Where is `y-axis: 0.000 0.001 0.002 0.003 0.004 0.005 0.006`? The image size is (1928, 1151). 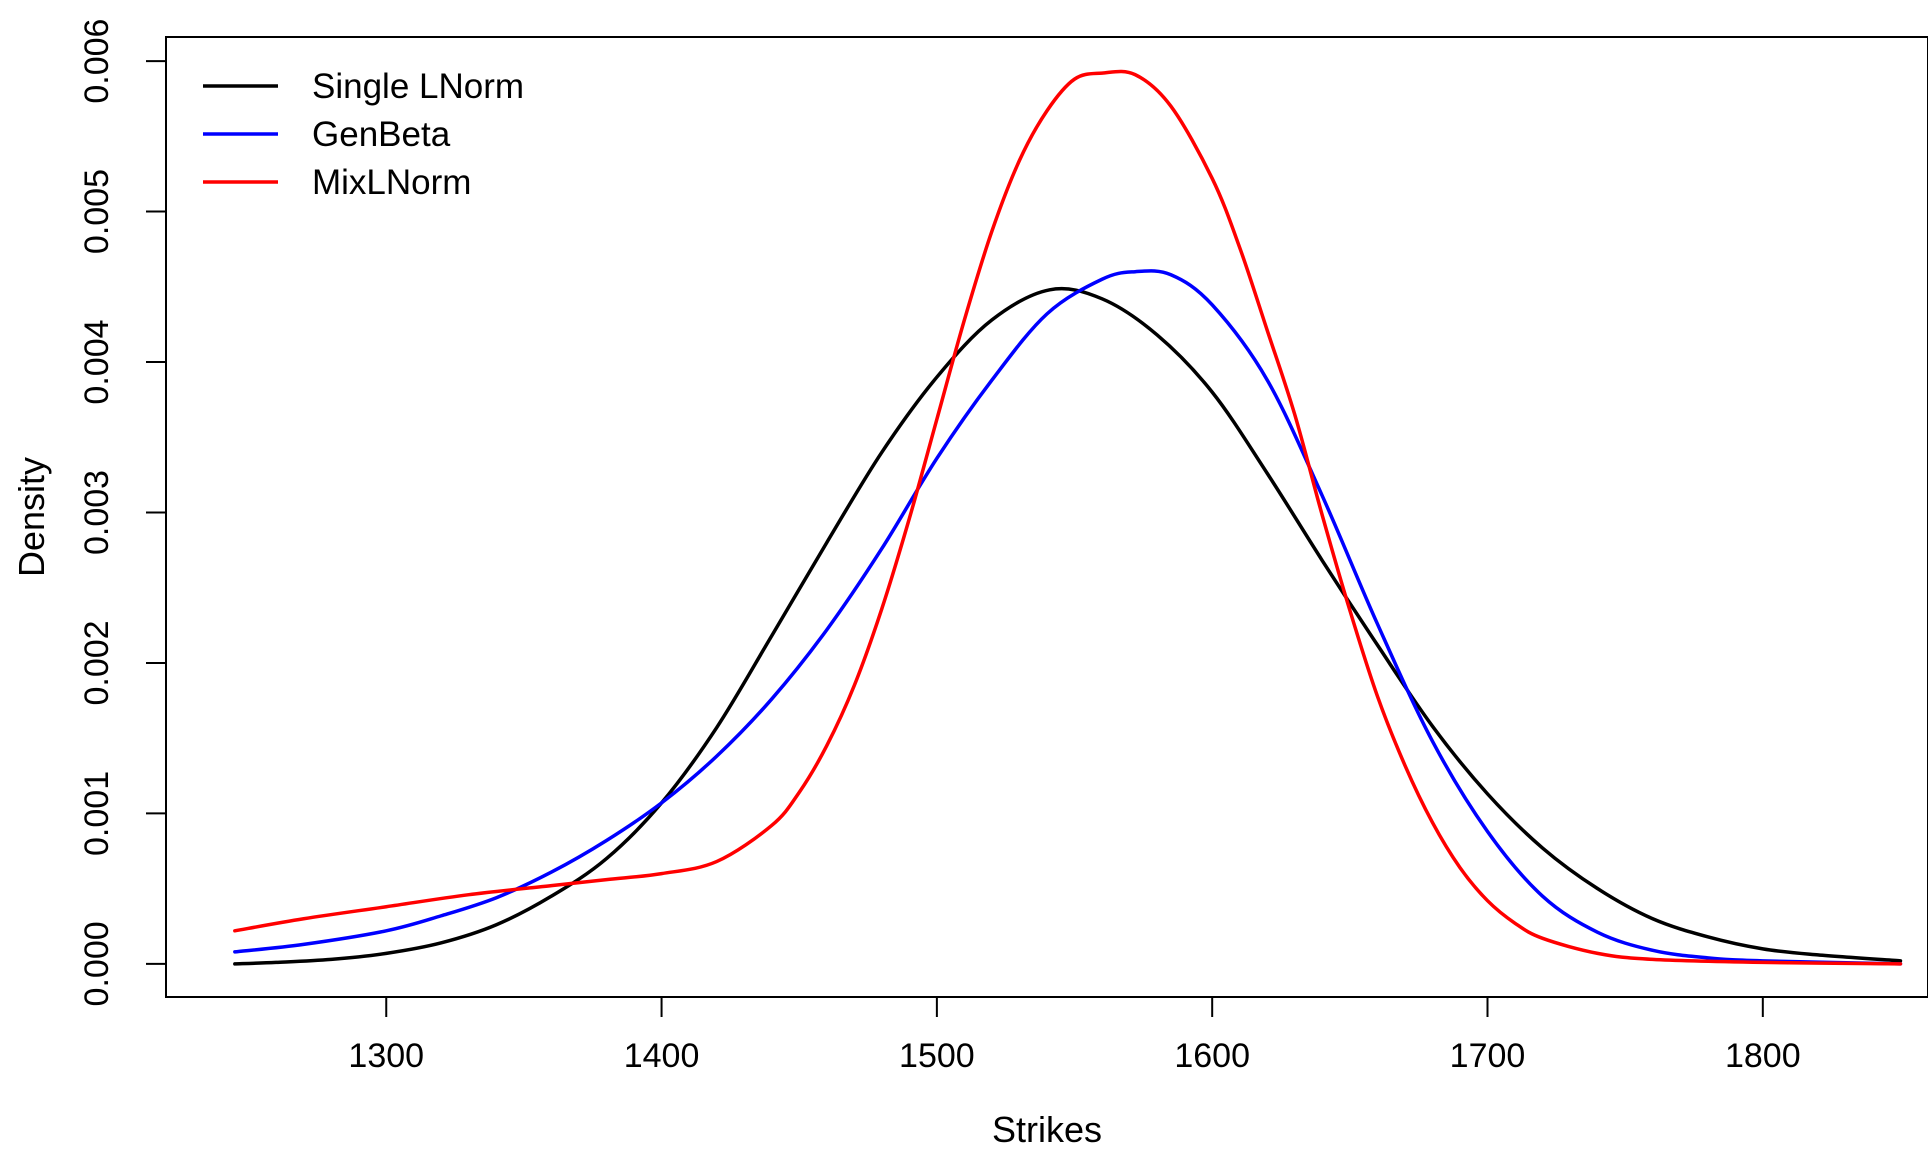 y-axis: 0.000 0.001 0.002 0.003 0.004 0.005 0.006 is located at coordinates (122, 512).